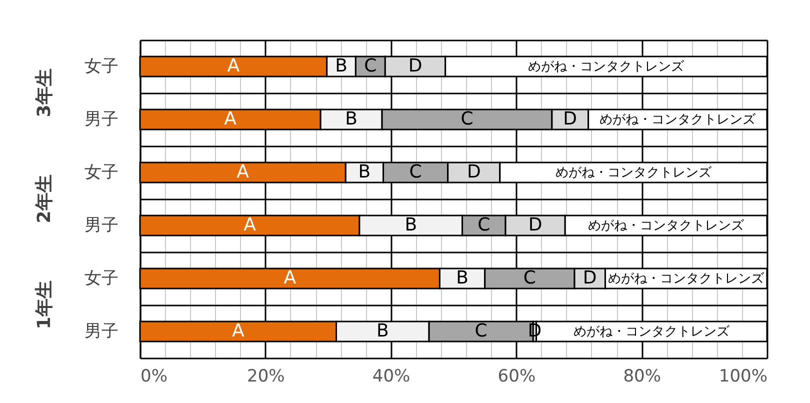 The width and height of the screenshot is (810, 403). I want to click on series-label: B, so click(341, 66).